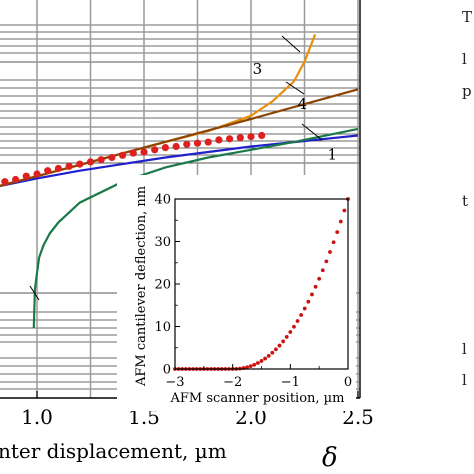 The width and height of the screenshot is (474, 474). What do you see at coordinates (141, 286) in the screenshot?
I see `inset-y-axis-title: AFM cantilever deflection, nm` at bounding box center [141, 286].